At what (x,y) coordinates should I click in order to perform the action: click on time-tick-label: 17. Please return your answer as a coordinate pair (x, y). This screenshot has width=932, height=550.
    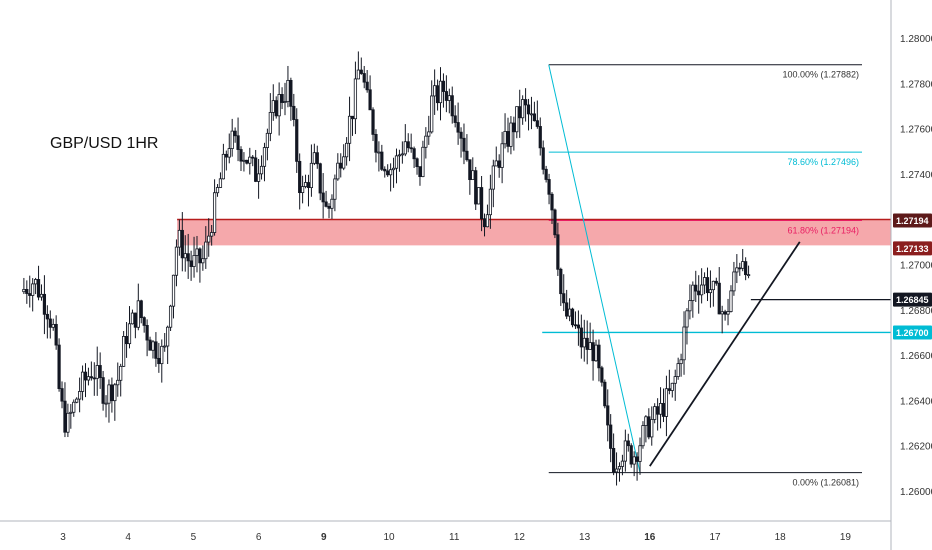
    Looking at the image, I should click on (715, 537).